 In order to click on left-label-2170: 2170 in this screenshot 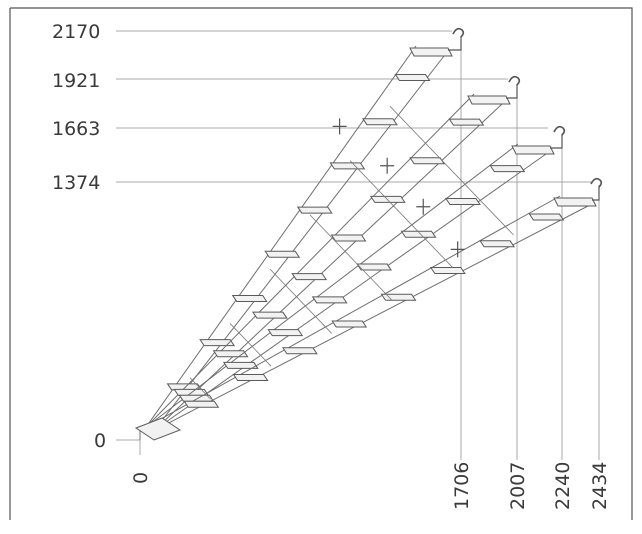, I will do `click(76, 32)`.